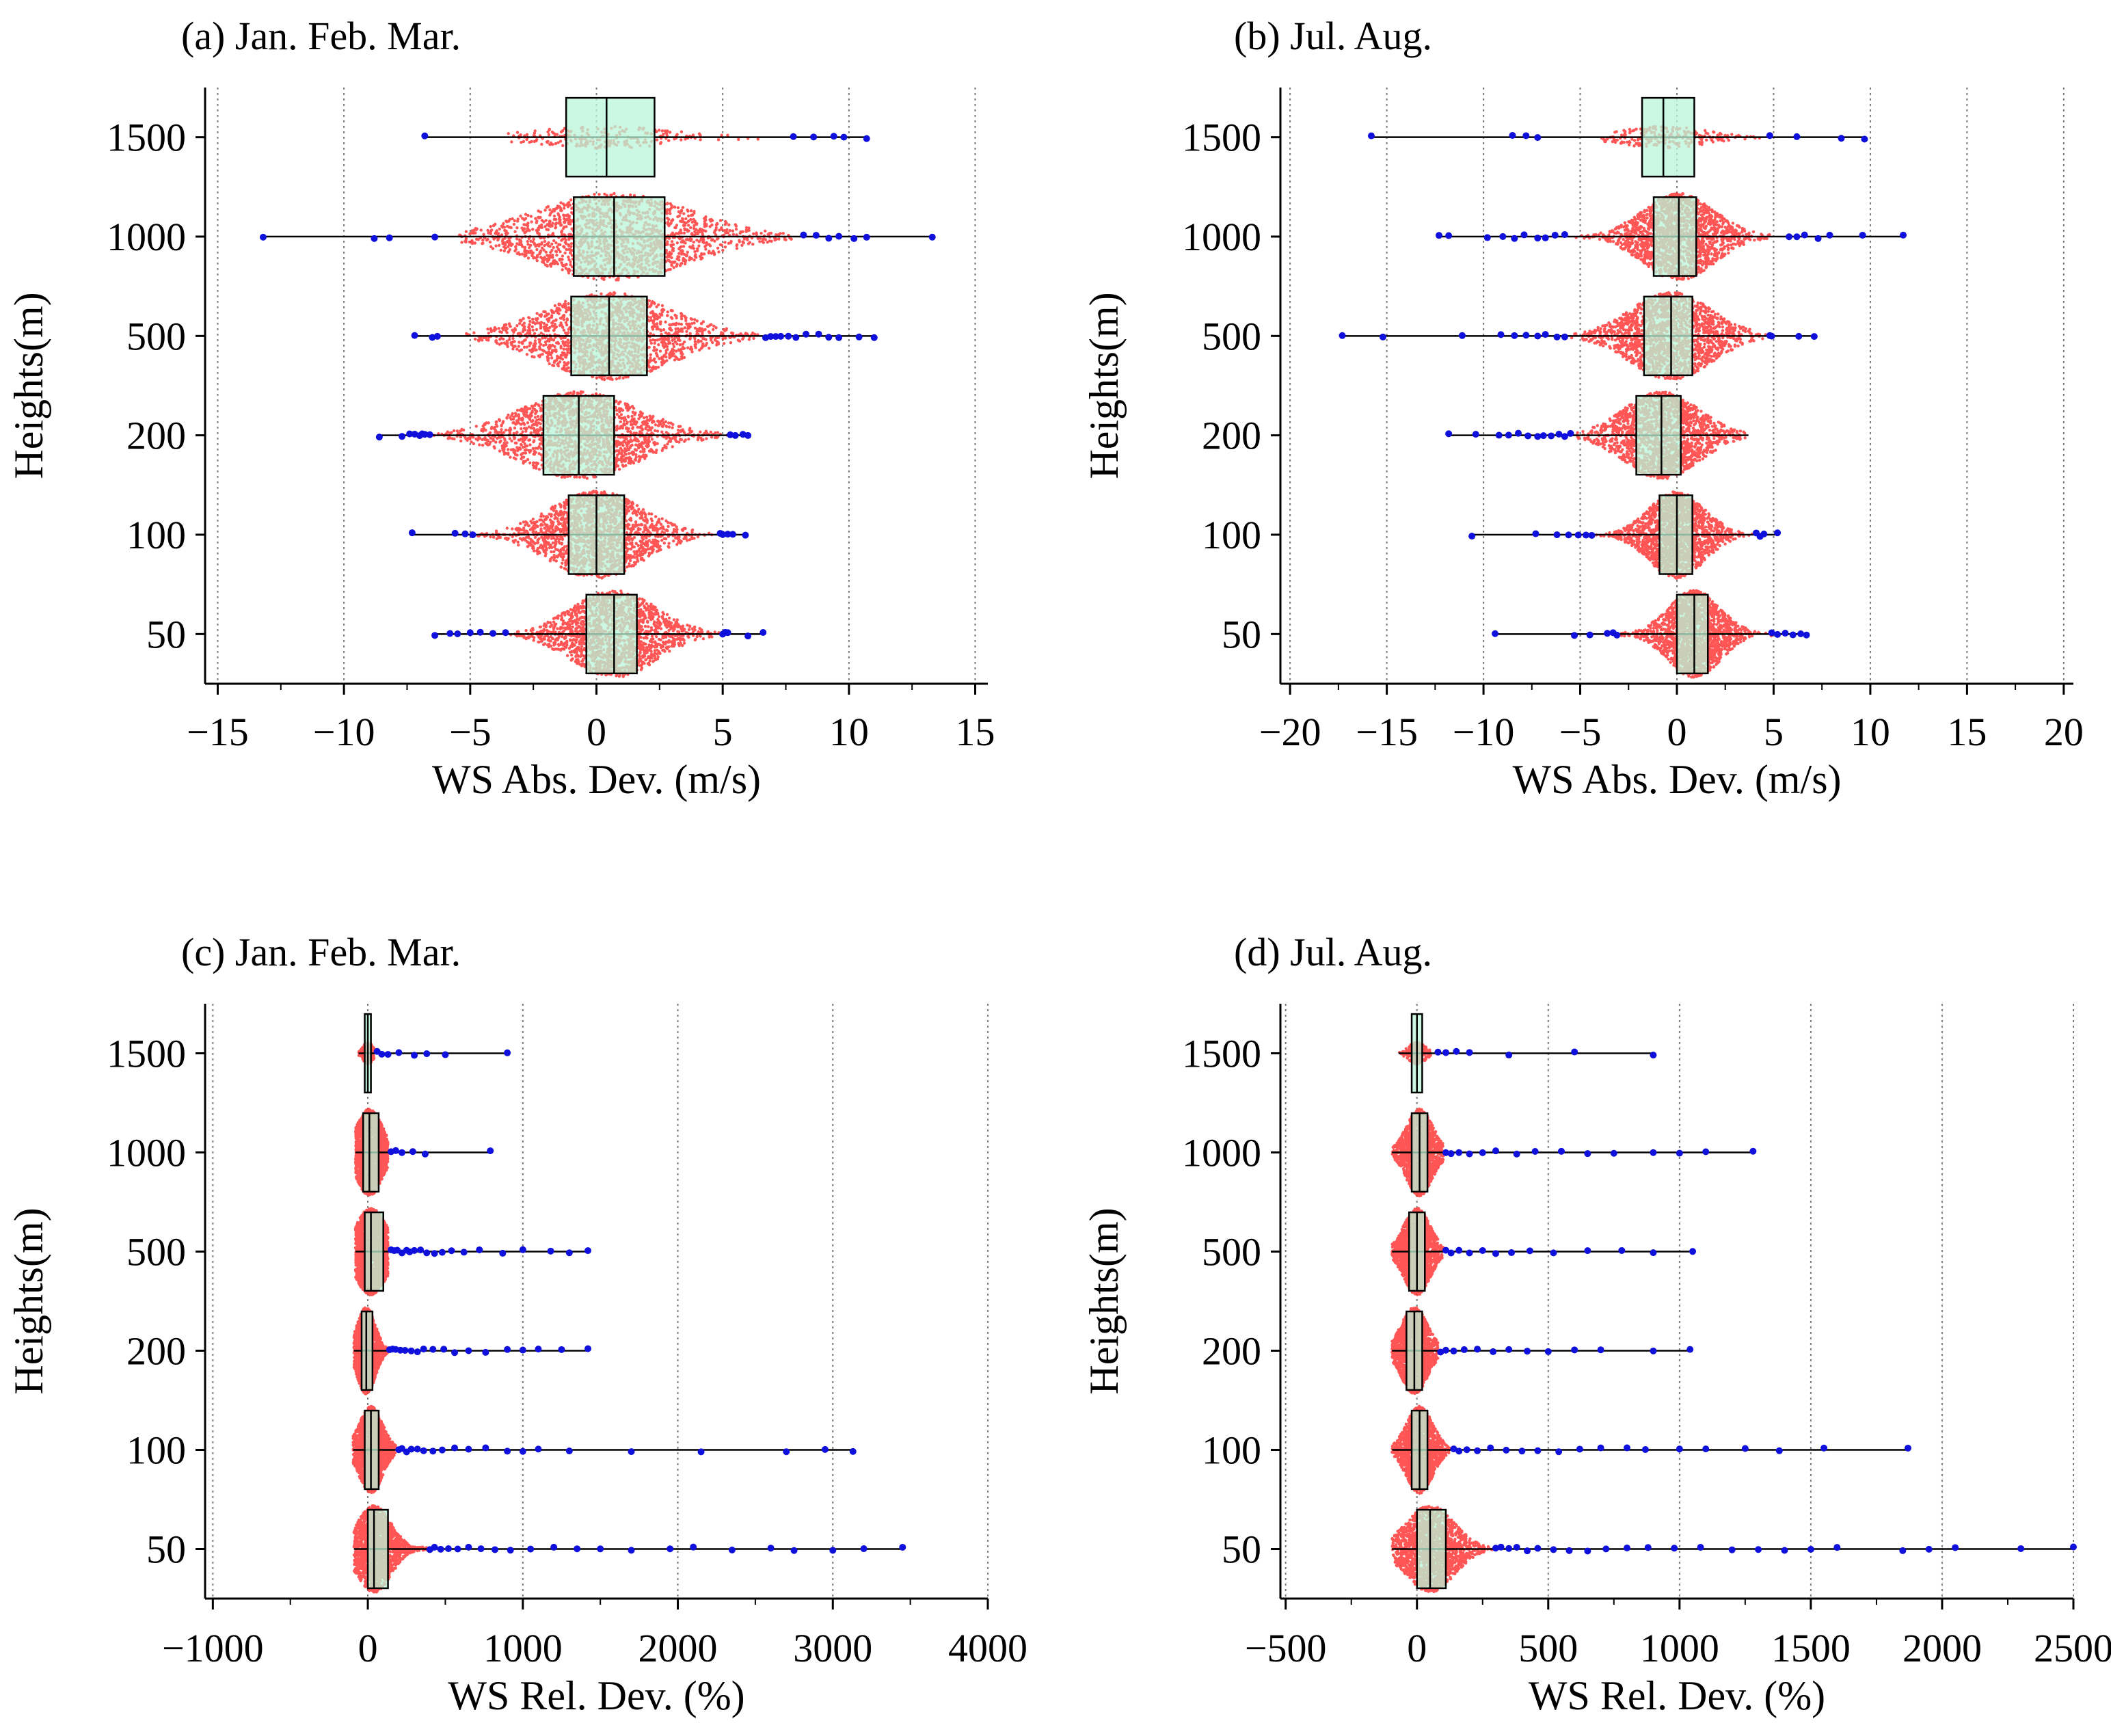 The image size is (2111, 1736). I want to click on x-tick-label: 1500, so click(1811, 1648).